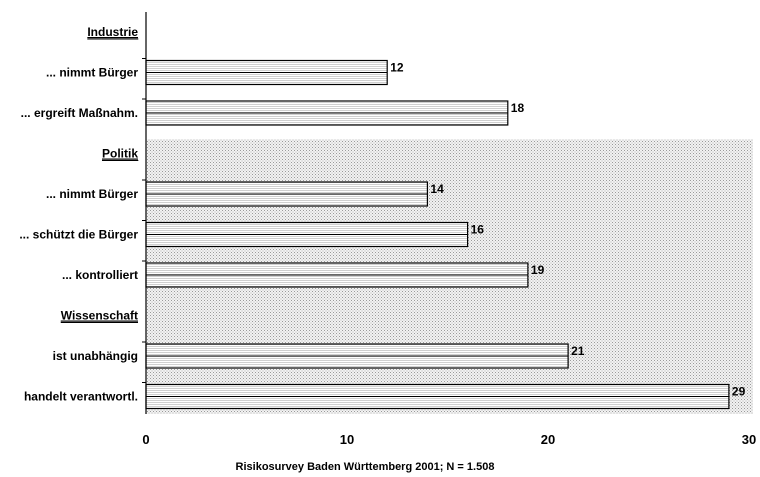  Describe the element at coordinates (78, 235) in the screenshot. I see `category-label: ... schützt die Bürger` at that location.